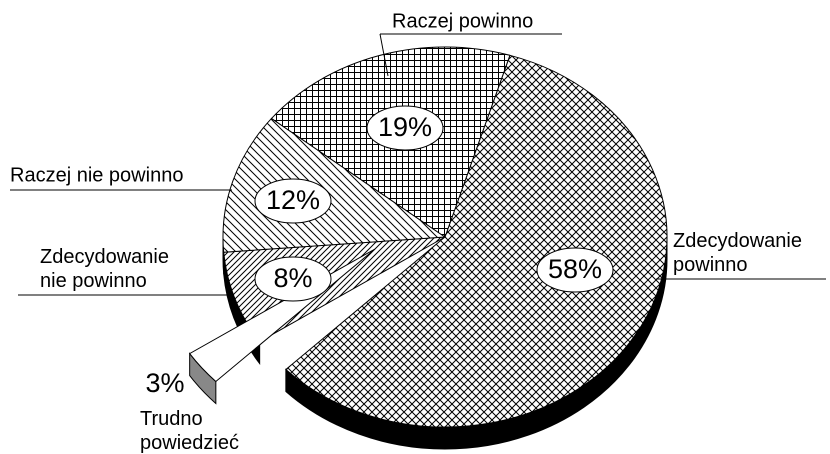  I want to click on category-label: Zdecydowanie nie powinno, so click(104, 269).